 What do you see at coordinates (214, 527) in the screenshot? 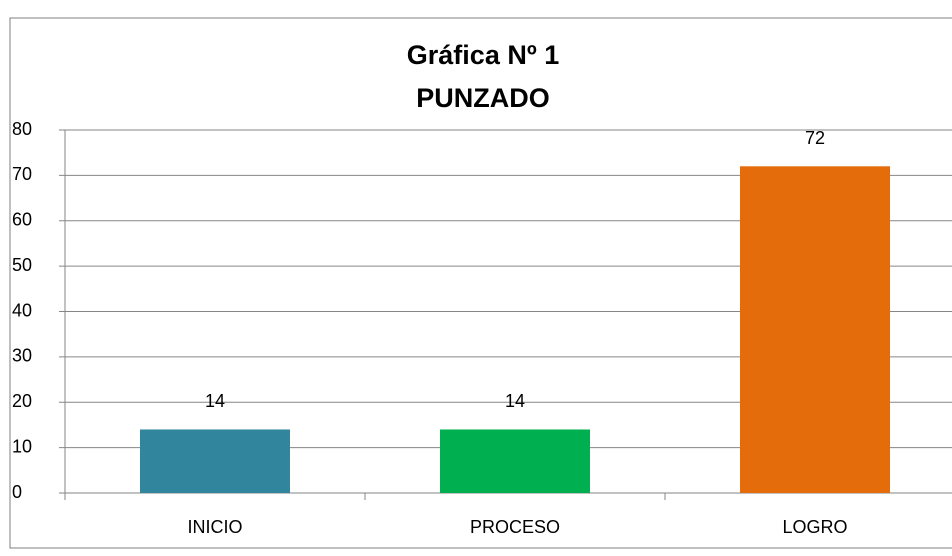
I see `x-tick-label: INICIO` at bounding box center [214, 527].